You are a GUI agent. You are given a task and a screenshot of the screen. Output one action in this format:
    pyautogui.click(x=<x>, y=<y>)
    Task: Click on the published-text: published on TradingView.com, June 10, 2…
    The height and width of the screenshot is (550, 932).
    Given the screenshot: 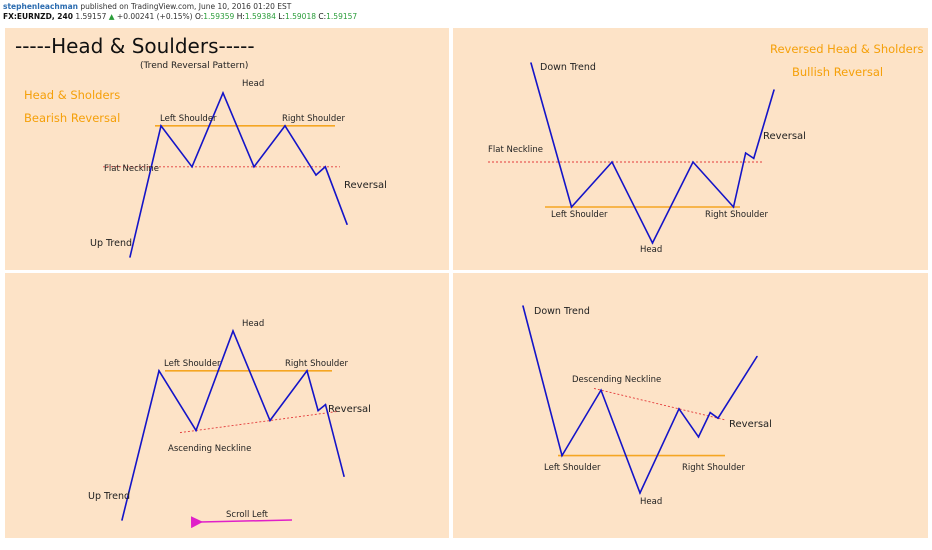 What is the action you would take?
    pyautogui.click(x=186, y=6)
    